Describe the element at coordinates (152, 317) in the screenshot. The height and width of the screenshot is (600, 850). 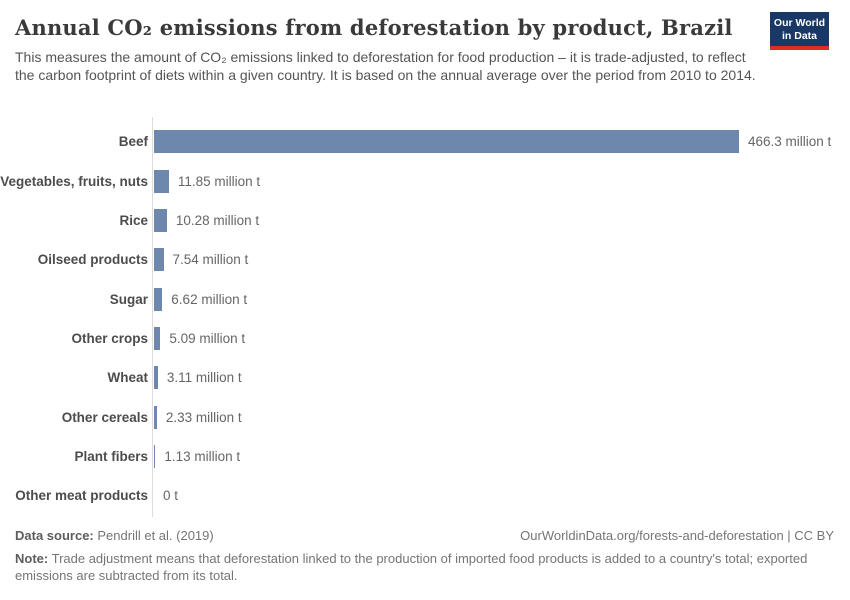
I see `y-axis-line` at that location.